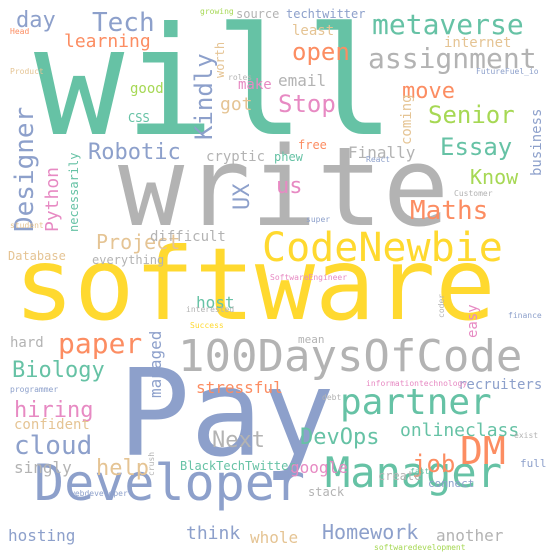 This screenshot has height=558, width=557. Describe the element at coordinates (100, 343) in the screenshot. I see `word-paper: paper` at that location.